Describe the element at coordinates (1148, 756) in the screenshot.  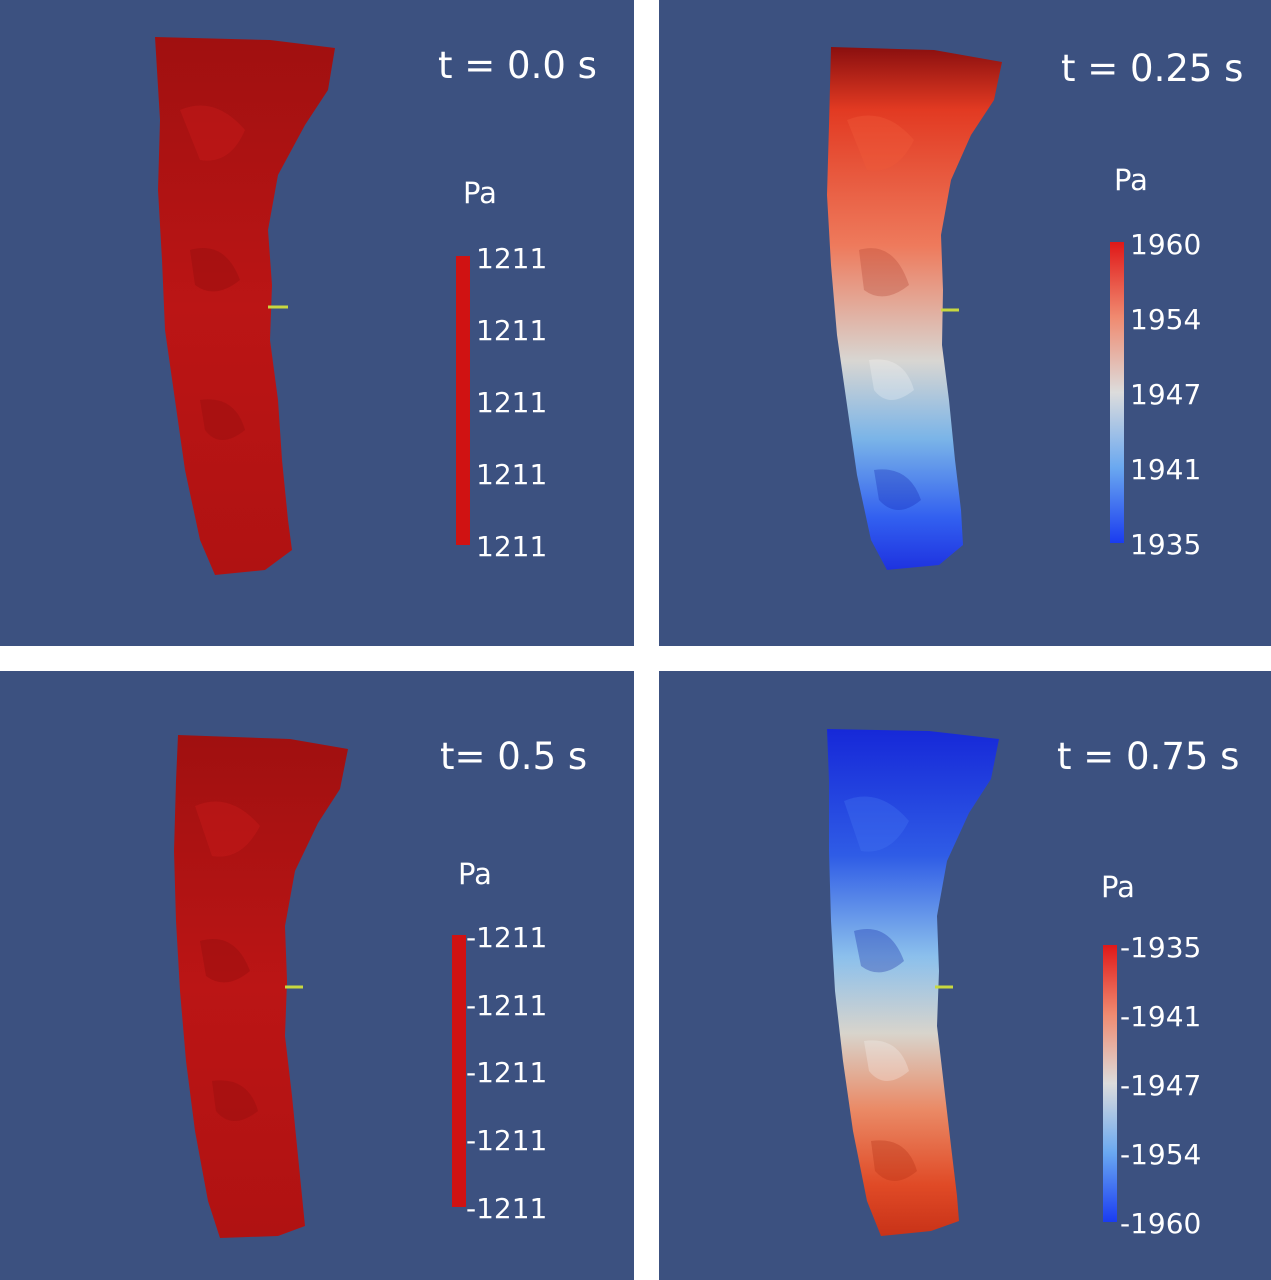
I see `time-label: t = 0.75 s` at that location.